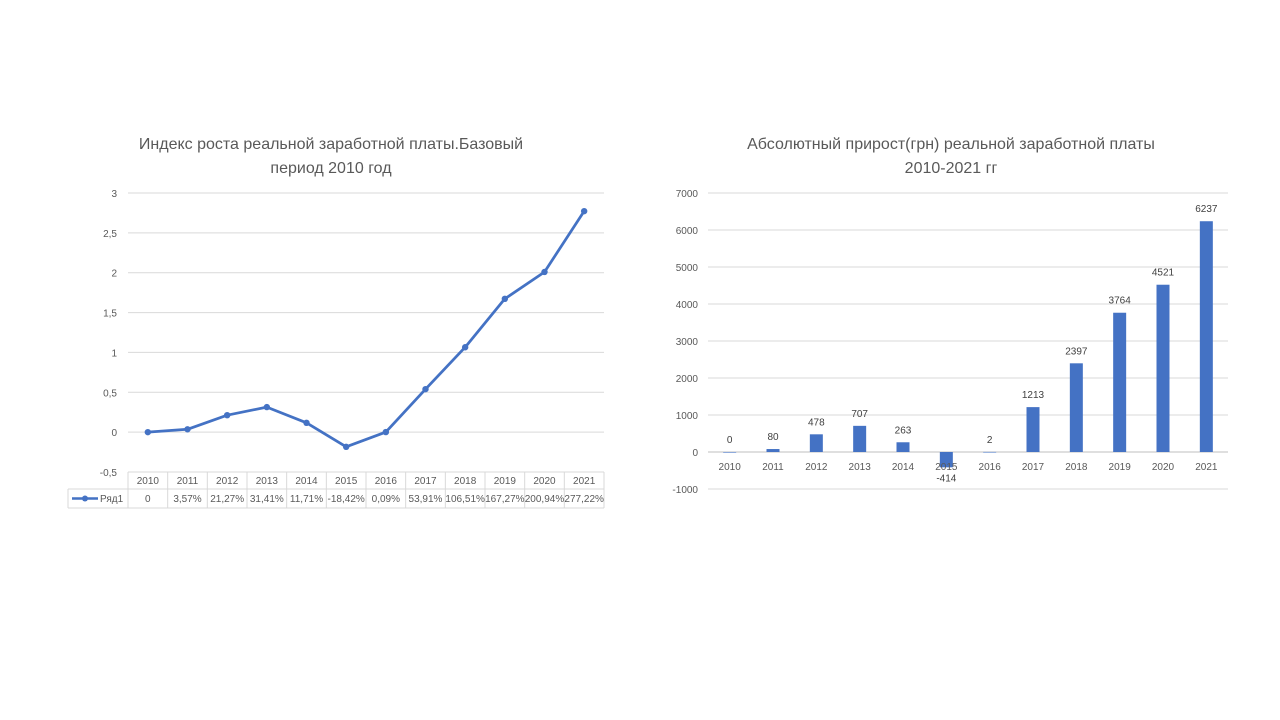 The width and height of the screenshot is (1280, 720). What do you see at coordinates (114, 194) in the screenshot?
I see `y-tick-label: 3` at bounding box center [114, 194].